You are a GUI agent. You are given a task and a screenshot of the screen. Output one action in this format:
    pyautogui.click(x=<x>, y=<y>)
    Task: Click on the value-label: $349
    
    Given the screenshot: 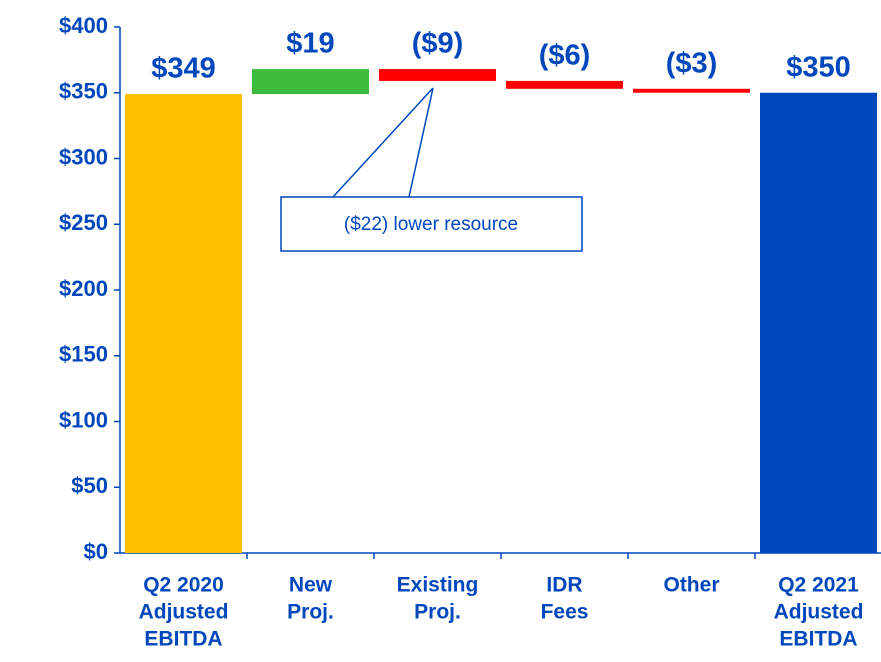 What is the action you would take?
    pyautogui.click(x=183, y=69)
    